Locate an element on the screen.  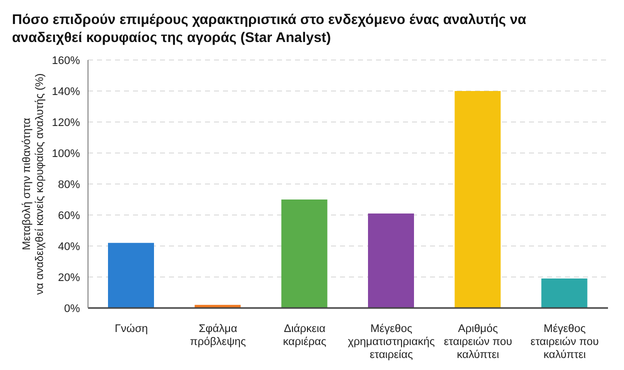
chart-title: Πόσο επιδρούν επιμέρους χαρακτηριστικά στο ενδεχόμενο ένας αναλυτής να αναδειχθεί κορυφαίος της αγοράς (Star Analyst) is located at coordinates (269, 28).